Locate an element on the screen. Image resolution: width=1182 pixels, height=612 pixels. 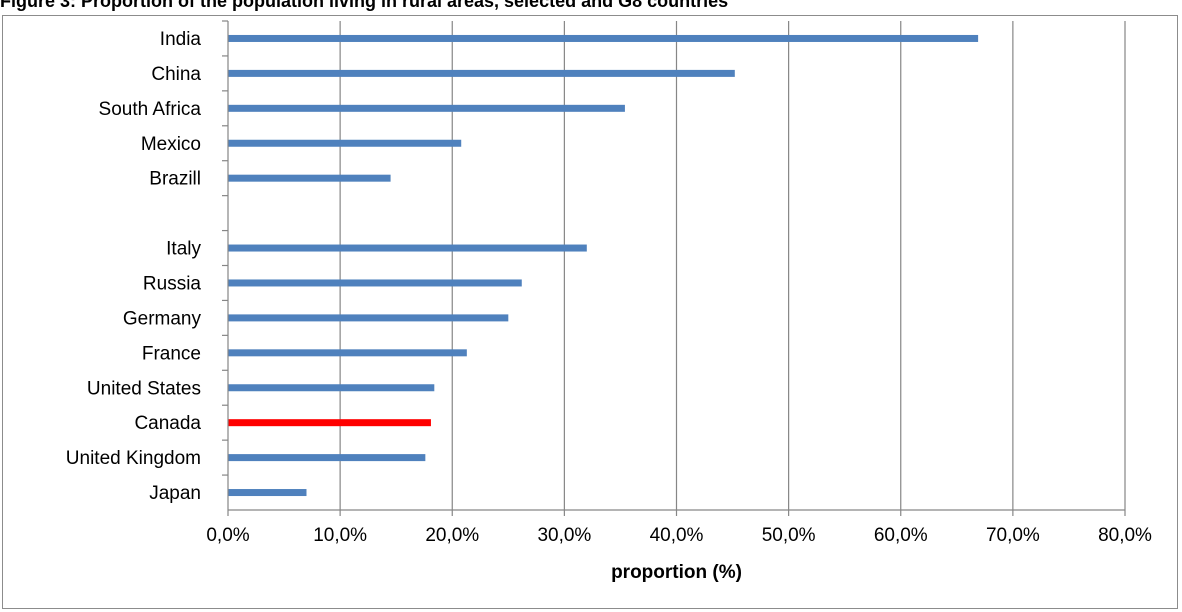
x-tick-label: 10,0% is located at coordinates (340, 535).